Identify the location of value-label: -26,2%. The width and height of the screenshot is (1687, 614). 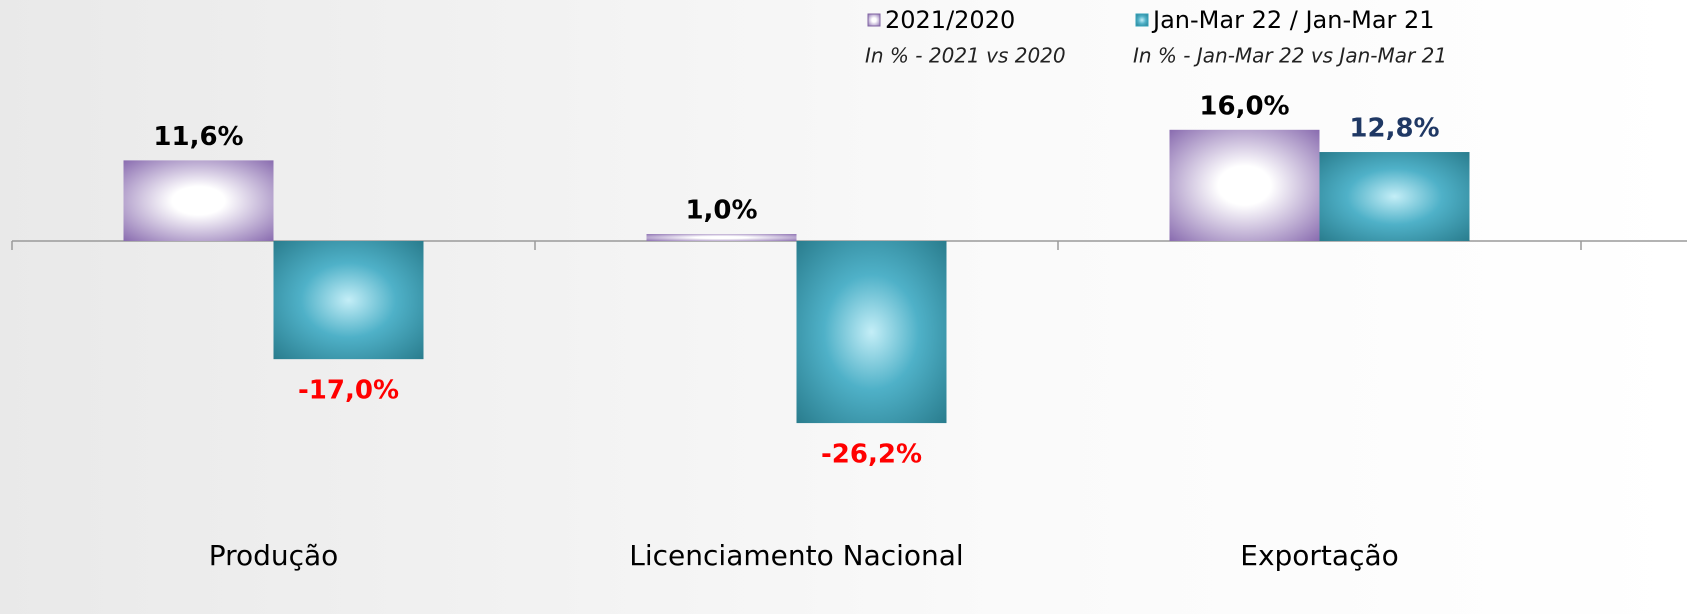
(871, 455).